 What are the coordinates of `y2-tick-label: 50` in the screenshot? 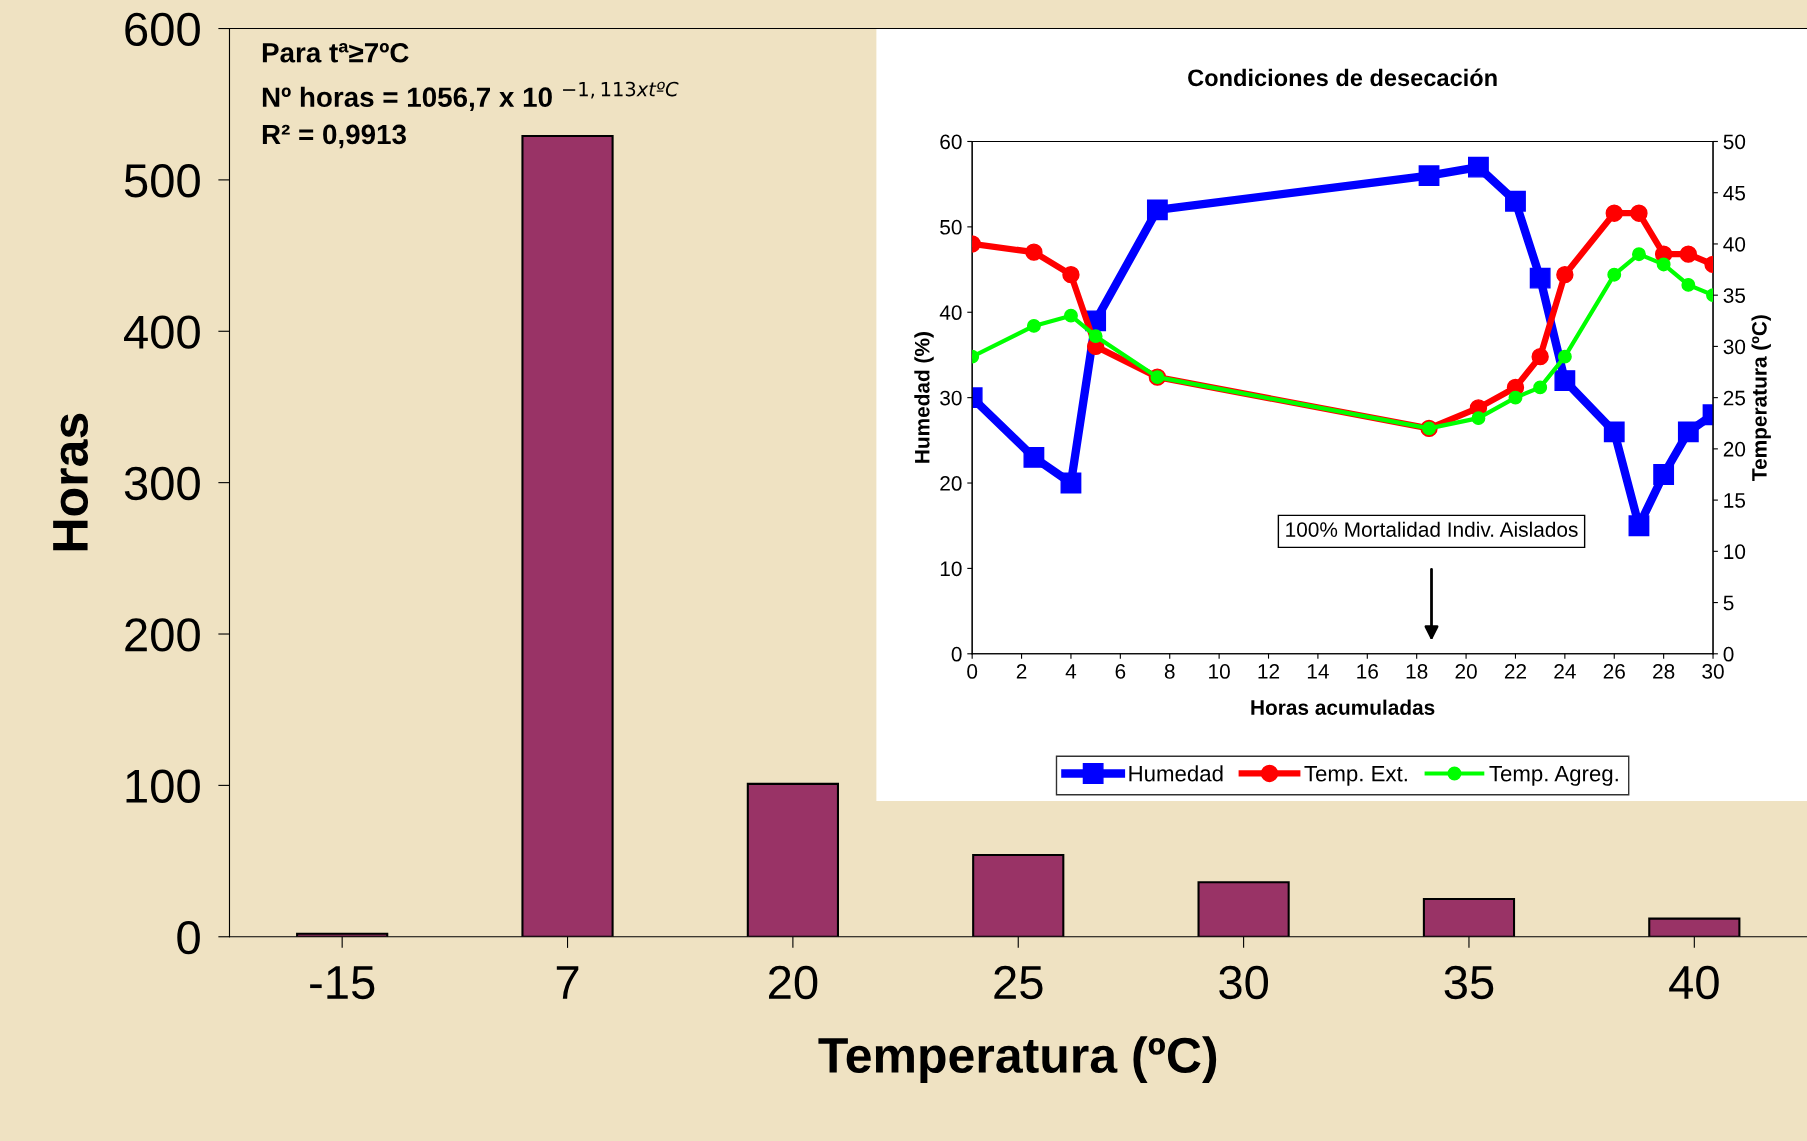 It's located at (1734, 142).